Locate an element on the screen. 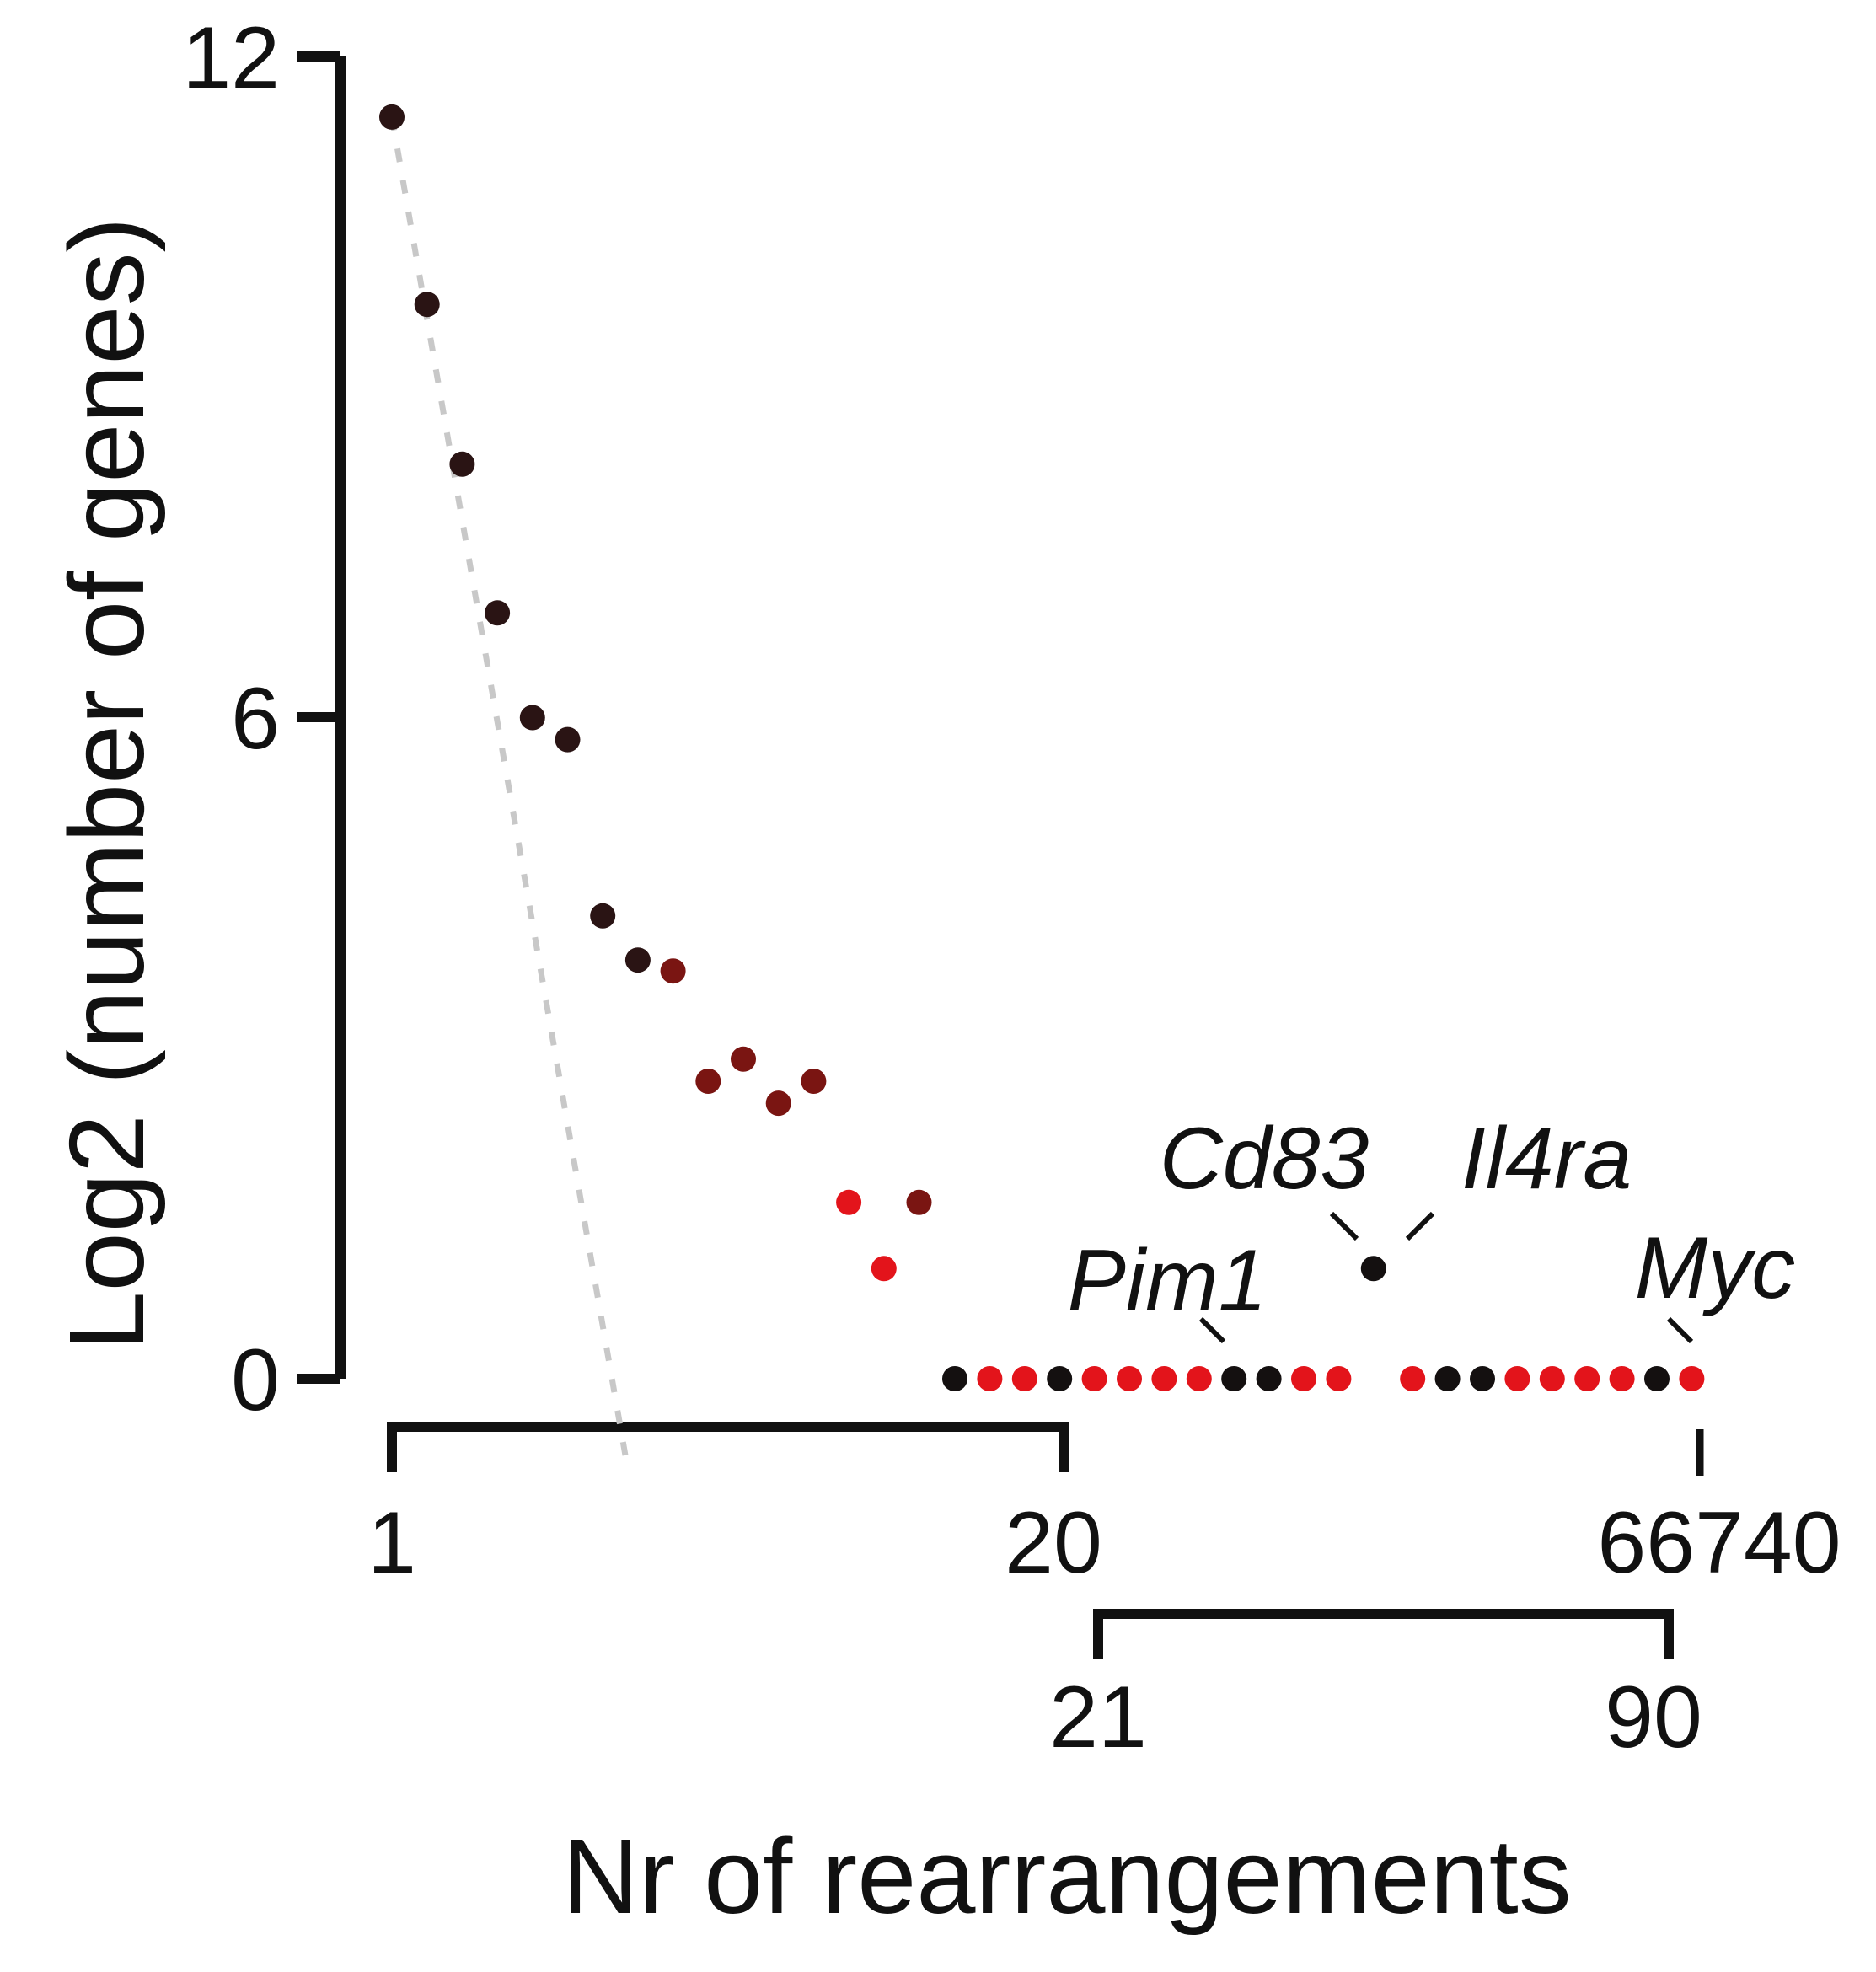  gene-label-myc: Myc is located at coordinates (1715, 1268).